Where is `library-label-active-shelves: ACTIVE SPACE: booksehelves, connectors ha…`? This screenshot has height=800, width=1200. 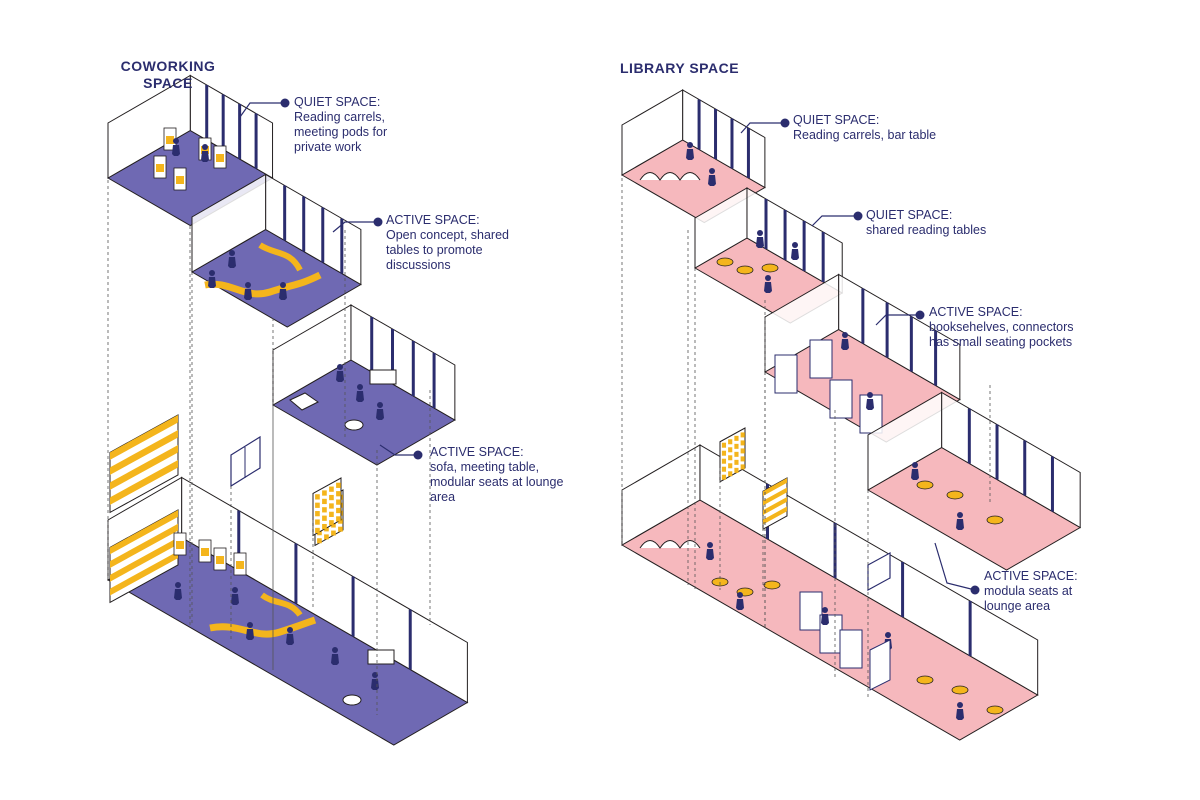
library-label-active-shelves: ACTIVE SPACE: booksehelves, connectors ha… is located at coordinates (1001, 327).